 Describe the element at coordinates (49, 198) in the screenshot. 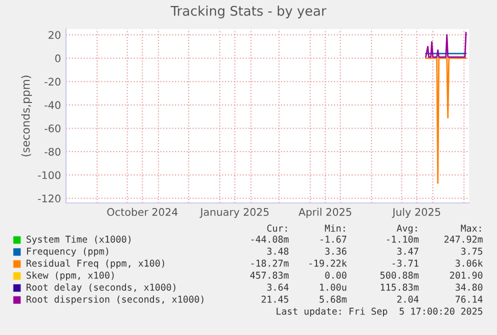

I see `y-tick-label: -120` at that location.